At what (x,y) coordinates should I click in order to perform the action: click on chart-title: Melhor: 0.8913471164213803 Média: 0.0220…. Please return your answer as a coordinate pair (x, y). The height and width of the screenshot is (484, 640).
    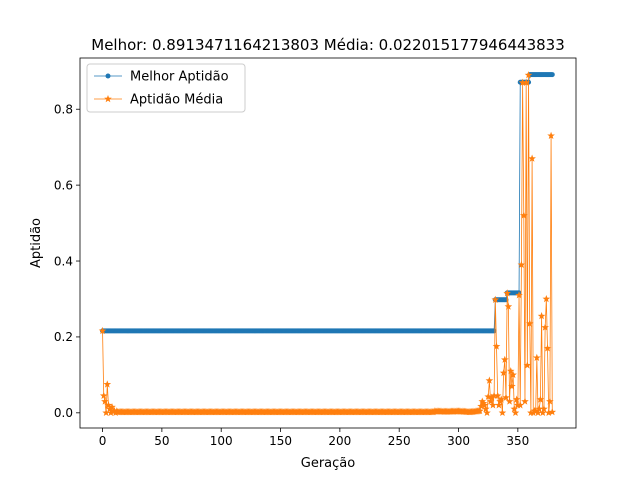
    Looking at the image, I should click on (328, 45).